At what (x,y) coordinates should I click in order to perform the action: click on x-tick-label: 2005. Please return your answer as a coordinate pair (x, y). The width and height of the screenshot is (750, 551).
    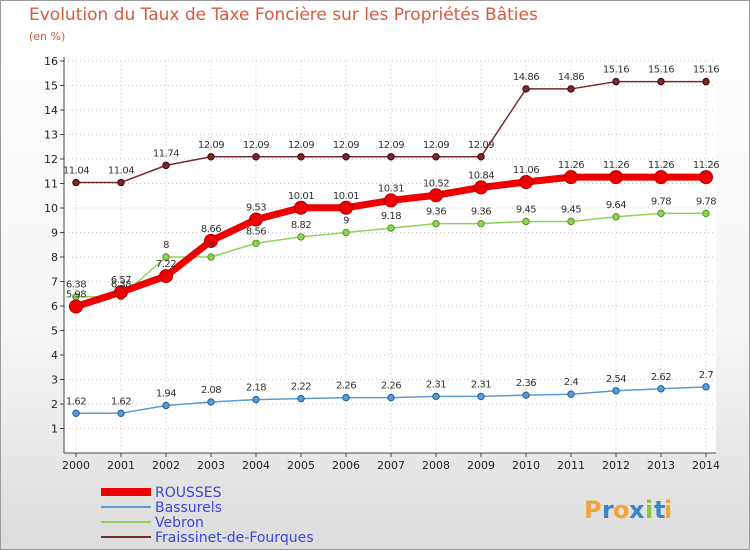
    Looking at the image, I should click on (301, 465).